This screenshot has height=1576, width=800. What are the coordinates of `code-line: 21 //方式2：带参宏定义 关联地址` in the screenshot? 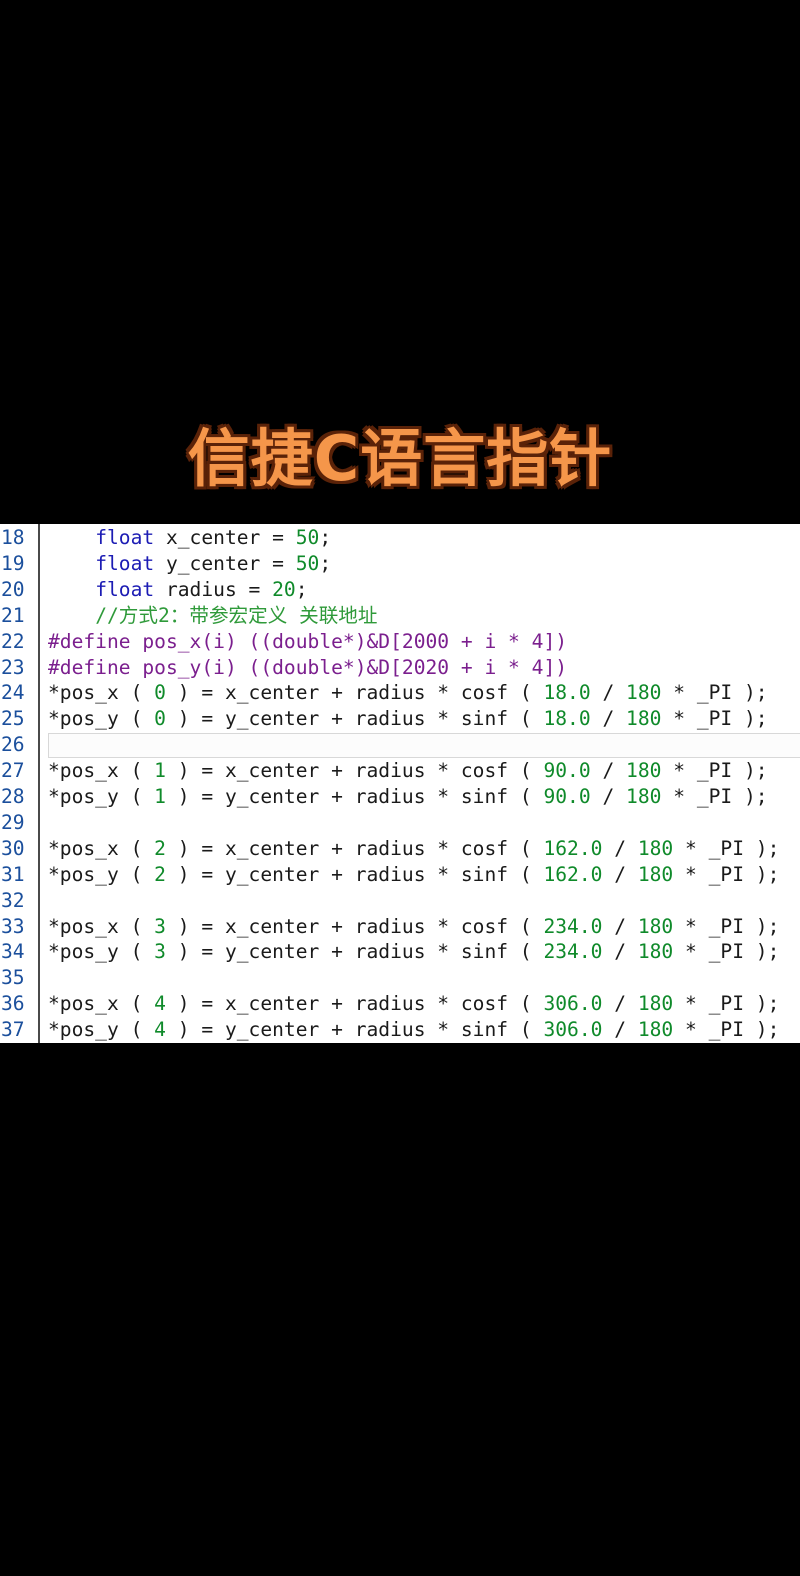 It's located at (400, 616).